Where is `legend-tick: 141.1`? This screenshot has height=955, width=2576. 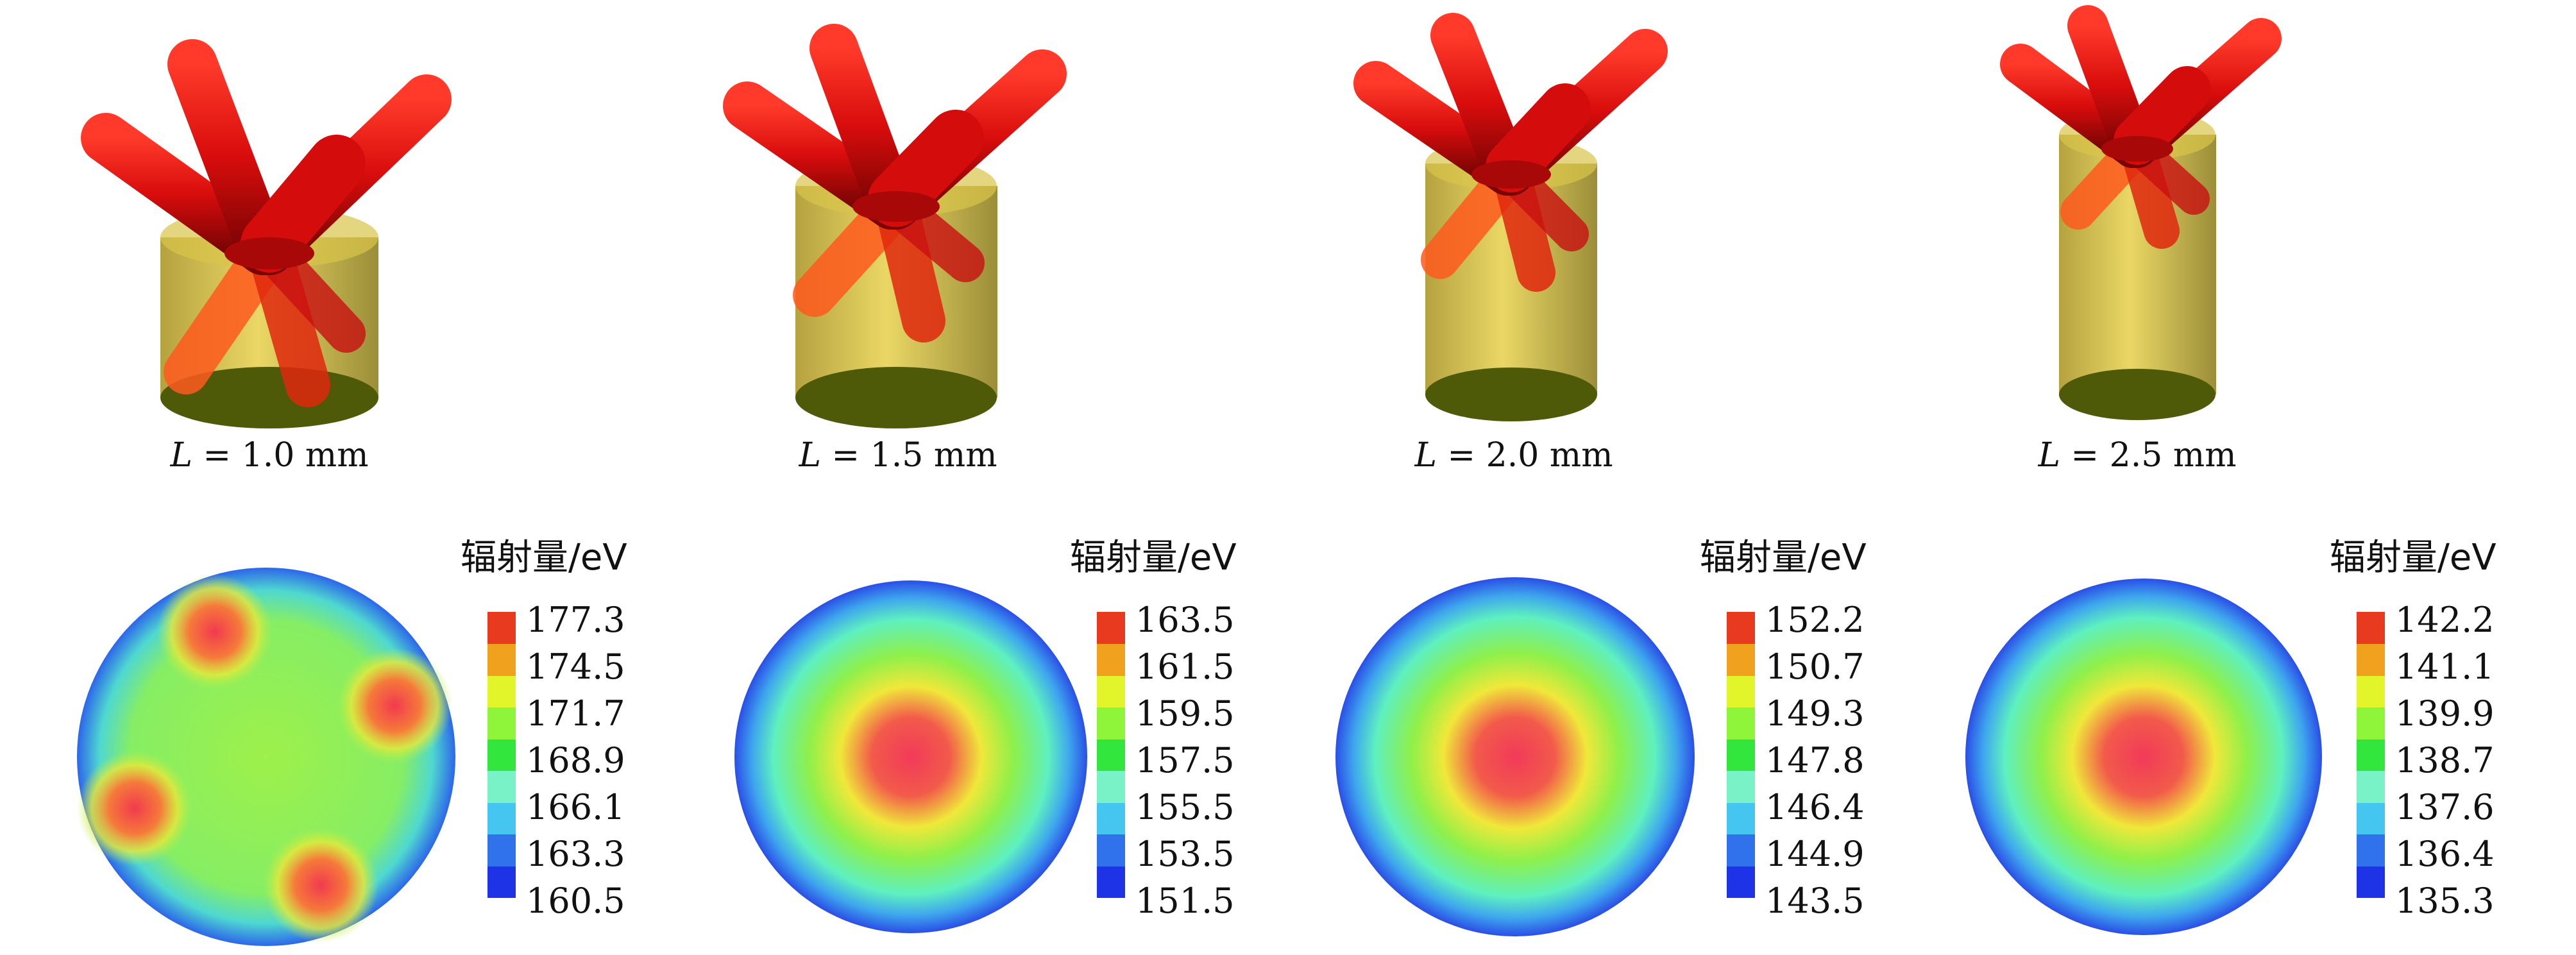
legend-tick: 141.1 is located at coordinates (2445, 667).